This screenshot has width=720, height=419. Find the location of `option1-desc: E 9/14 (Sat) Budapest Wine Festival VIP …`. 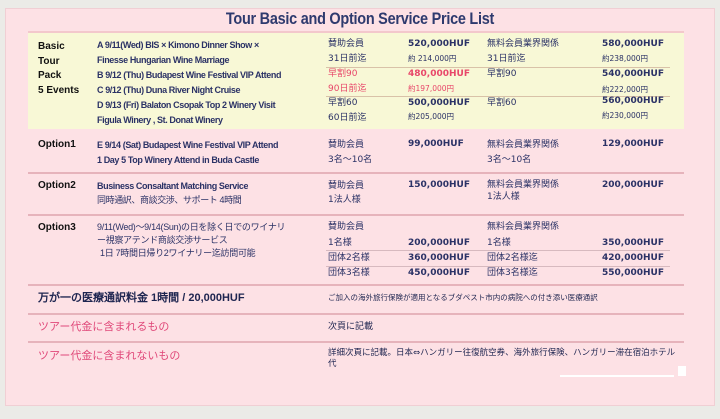

option1-desc: E 9/14 (Sat) Budapest Wine Festival VIP … is located at coordinates (187, 153).